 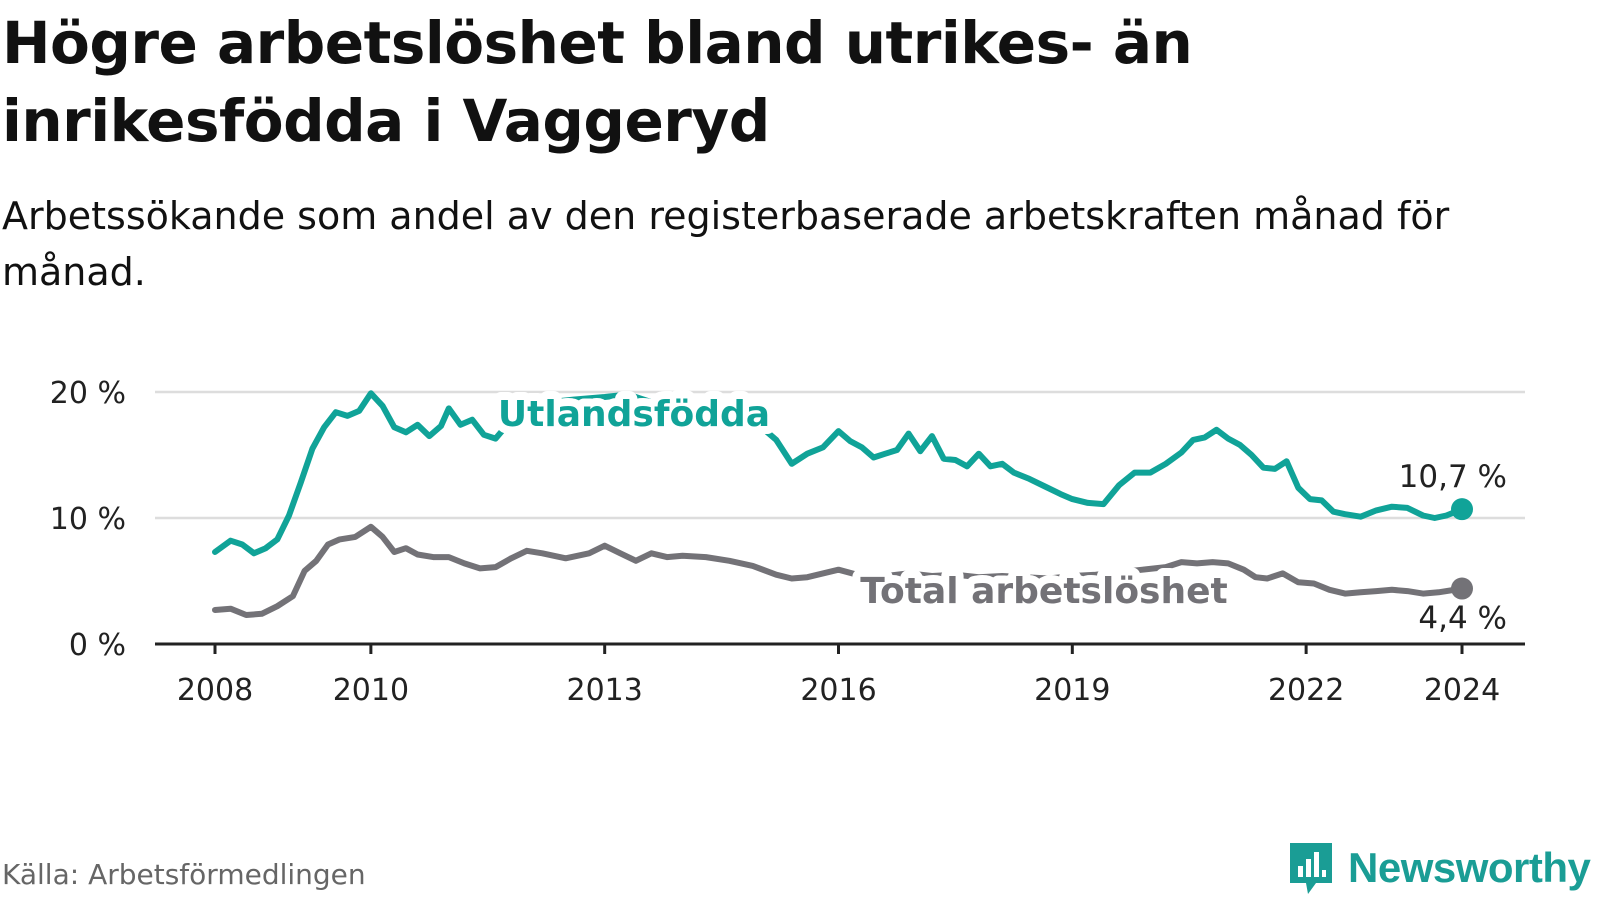 I want to click on x-tick-label: 2016, so click(x=838, y=690).